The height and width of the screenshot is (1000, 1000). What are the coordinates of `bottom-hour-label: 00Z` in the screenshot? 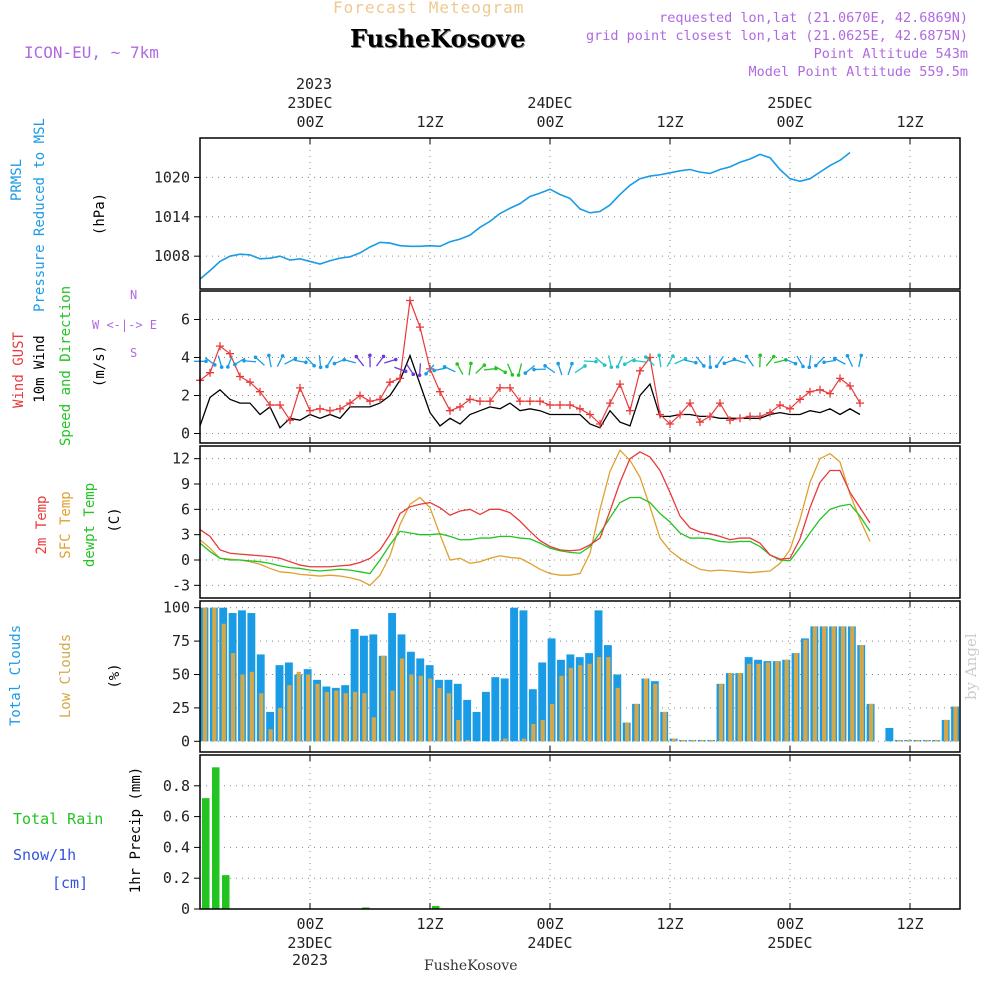 It's located at (310, 924).